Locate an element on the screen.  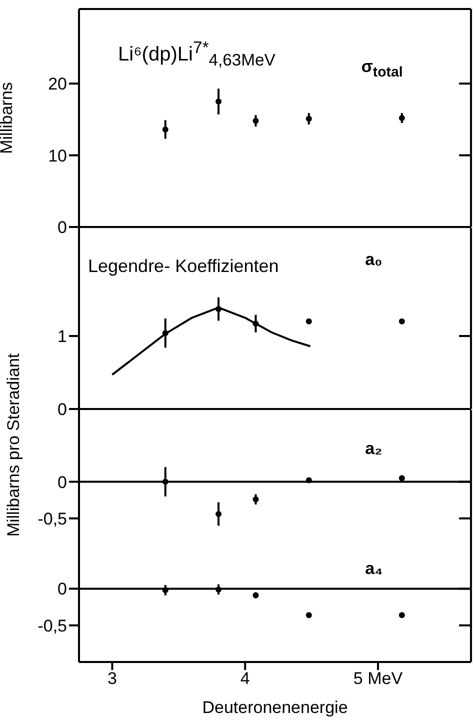
series-label: a₂ is located at coordinates (373, 449).